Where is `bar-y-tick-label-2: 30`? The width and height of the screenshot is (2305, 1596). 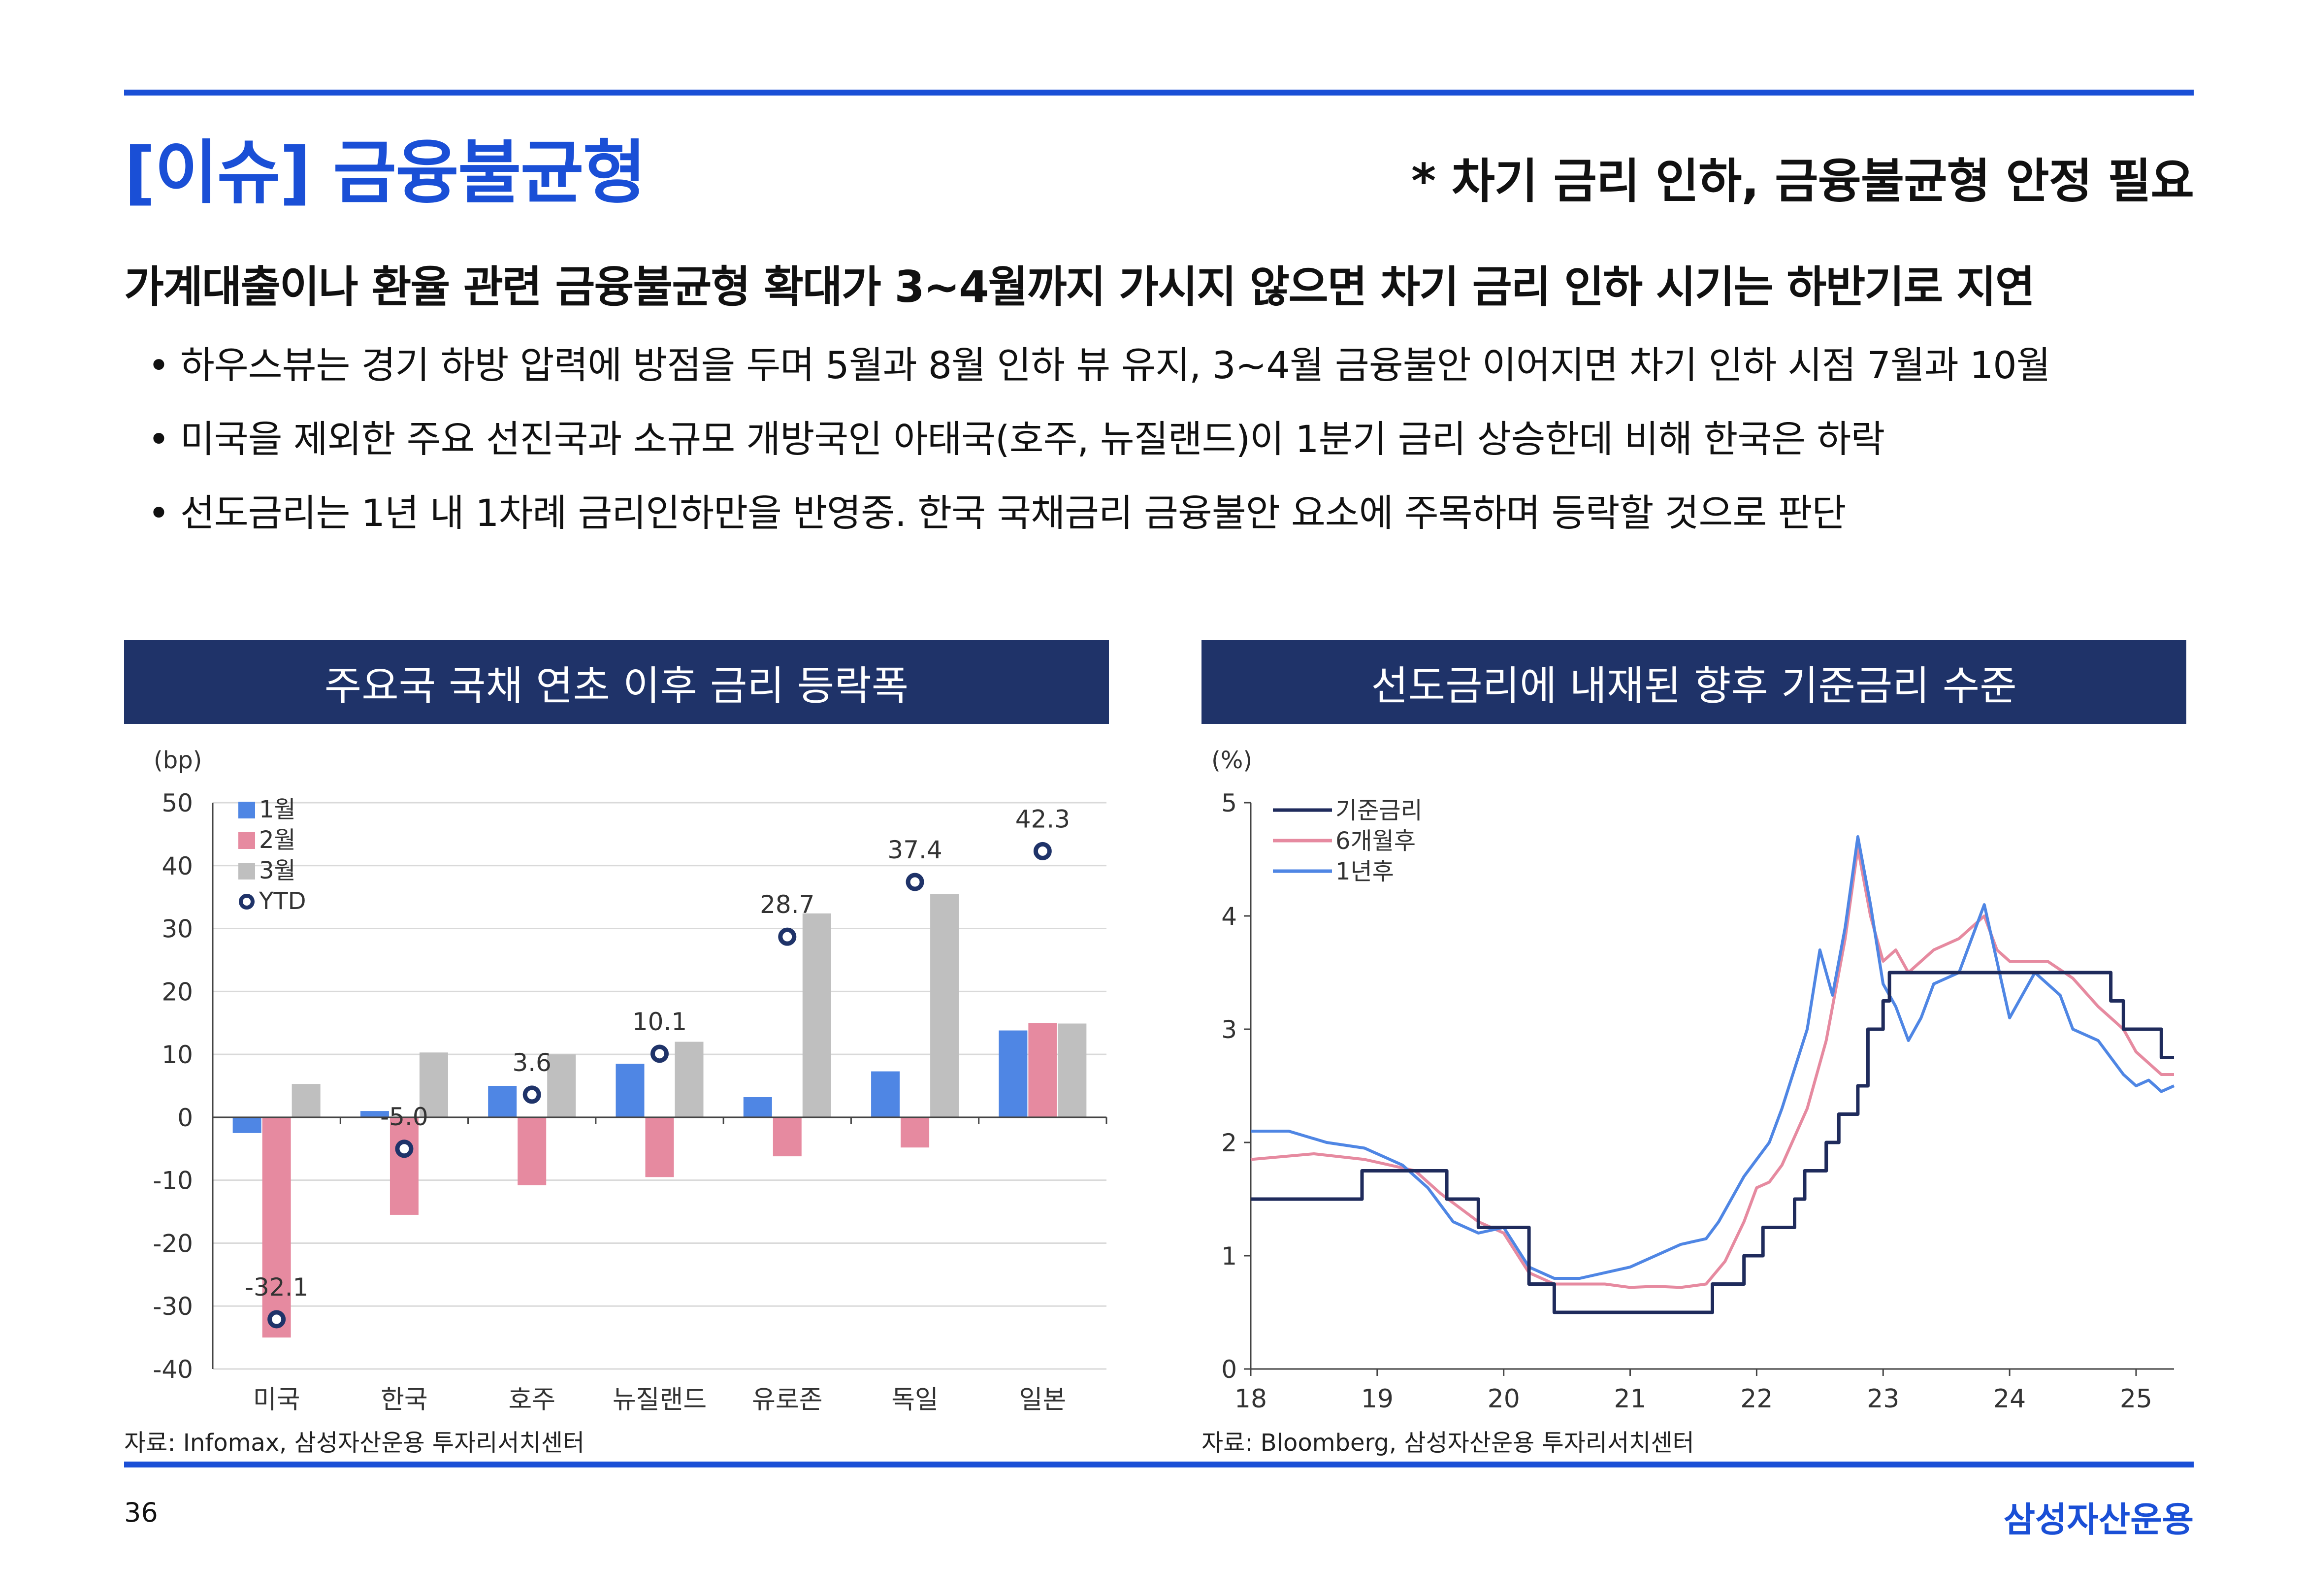 bar-y-tick-label-2: 30 is located at coordinates (177, 929).